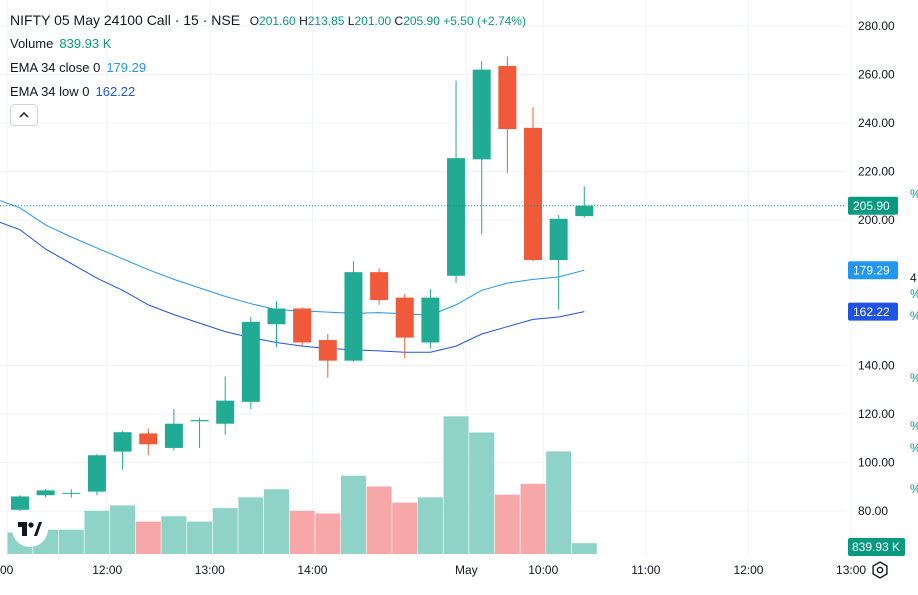 The width and height of the screenshot is (918, 595). Describe the element at coordinates (125, 20) in the screenshot. I see `symbol-title: NIFTY 05 May 24100 Call · 15 · NSE` at that location.